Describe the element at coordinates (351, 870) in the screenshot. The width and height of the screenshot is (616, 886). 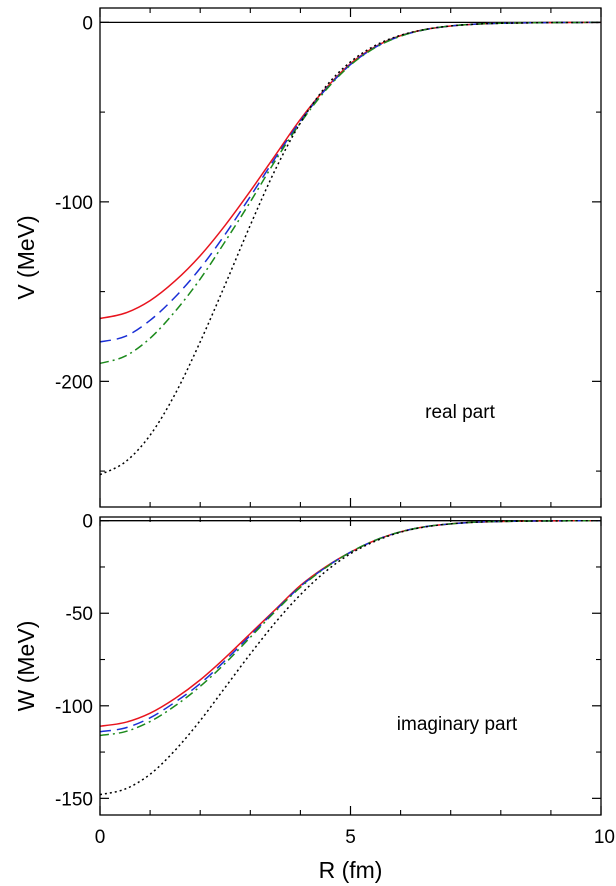
I see `x-axis-label: R (fm)` at that location.